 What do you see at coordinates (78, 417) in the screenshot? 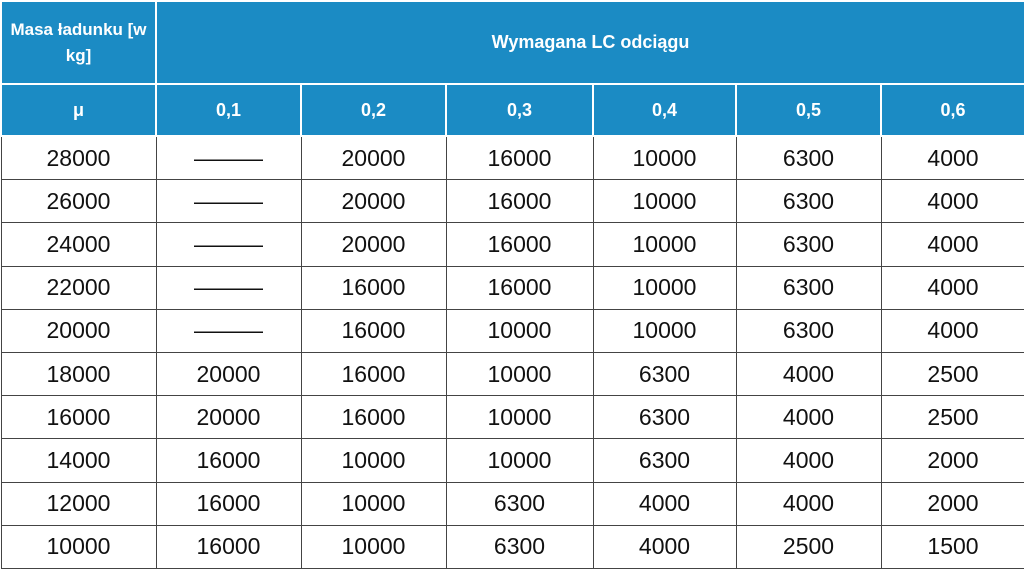
I see `row-header-cell: 16000` at bounding box center [78, 417].